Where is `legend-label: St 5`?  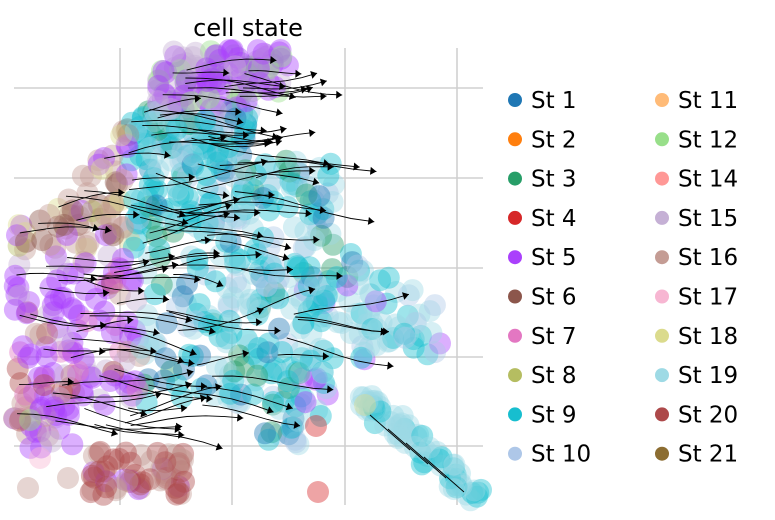
legend-label: St 5 is located at coordinates (554, 258).